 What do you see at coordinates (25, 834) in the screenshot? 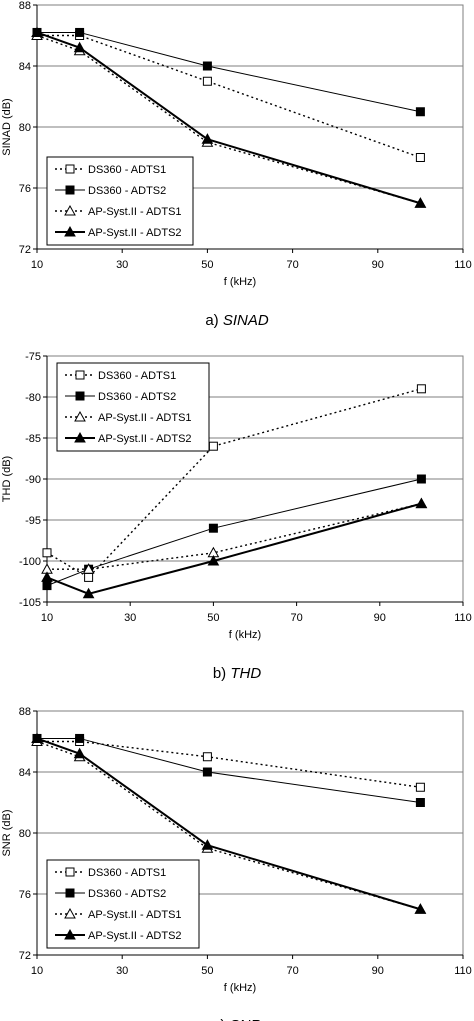
I see `y-tick-label: 80` at bounding box center [25, 834].